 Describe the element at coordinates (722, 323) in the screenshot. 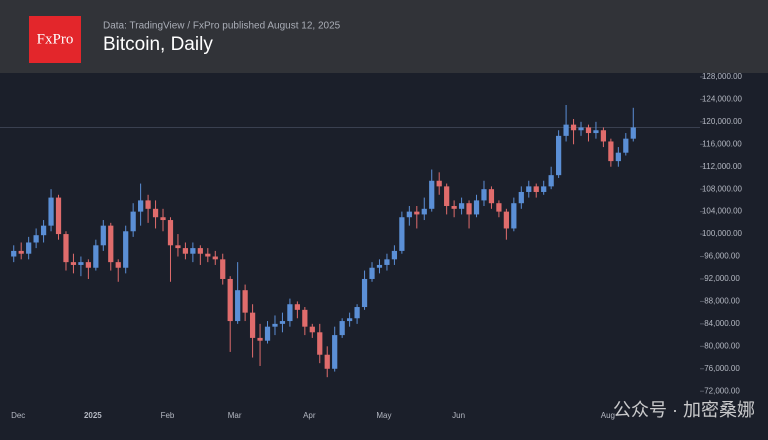

I see `y-tick-label: 84,000.00` at that location.